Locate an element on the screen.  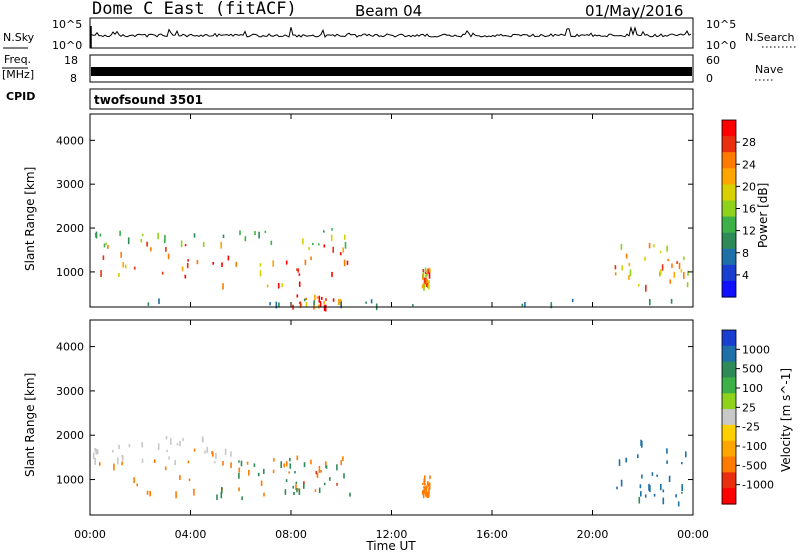
velocity-colorbar-tick: -25 is located at coordinates (751, 427).